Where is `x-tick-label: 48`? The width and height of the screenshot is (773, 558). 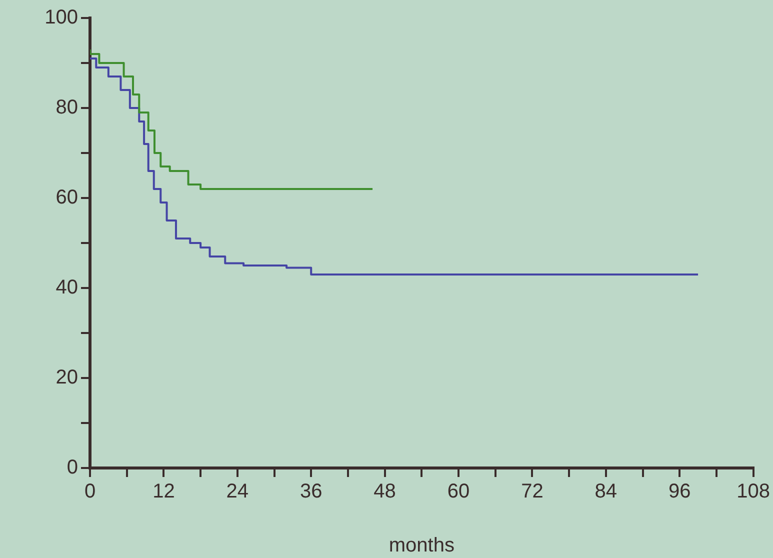 x-tick-label: 48 is located at coordinates (385, 491).